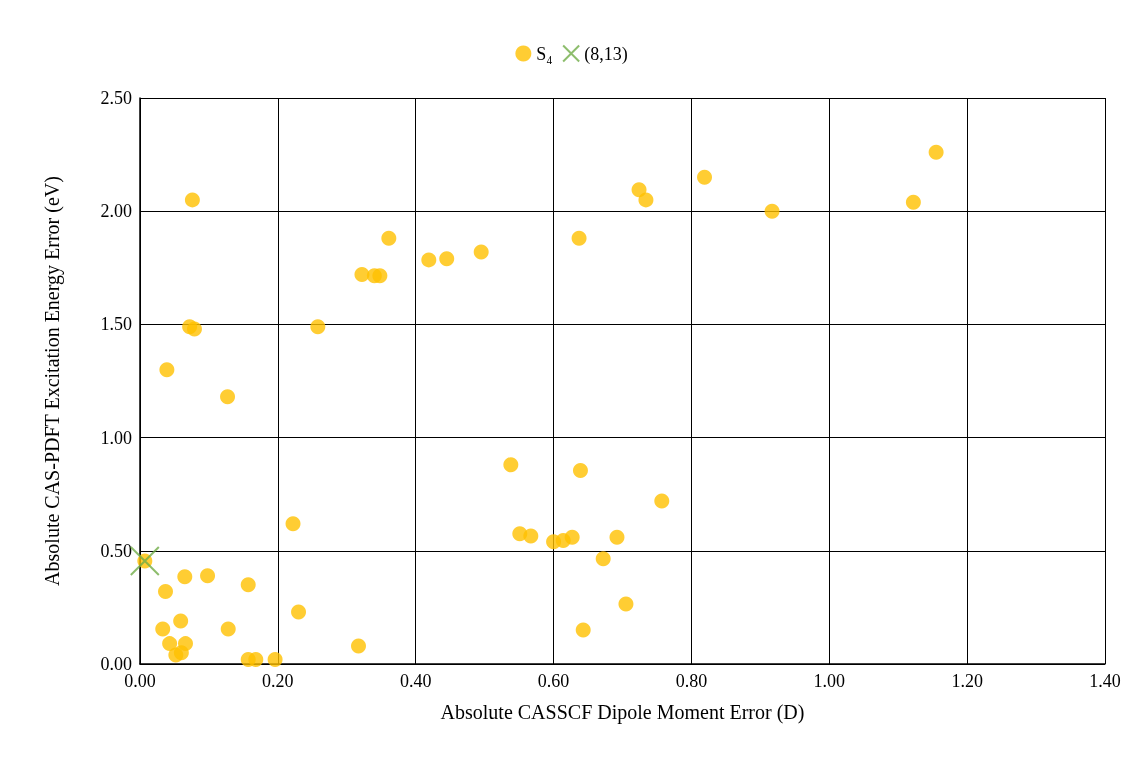 The image size is (1143, 772). What do you see at coordinates (140, 681) in the screenshot?
I see `x-tick-label: 0.00` at bounding box center [140, 681].